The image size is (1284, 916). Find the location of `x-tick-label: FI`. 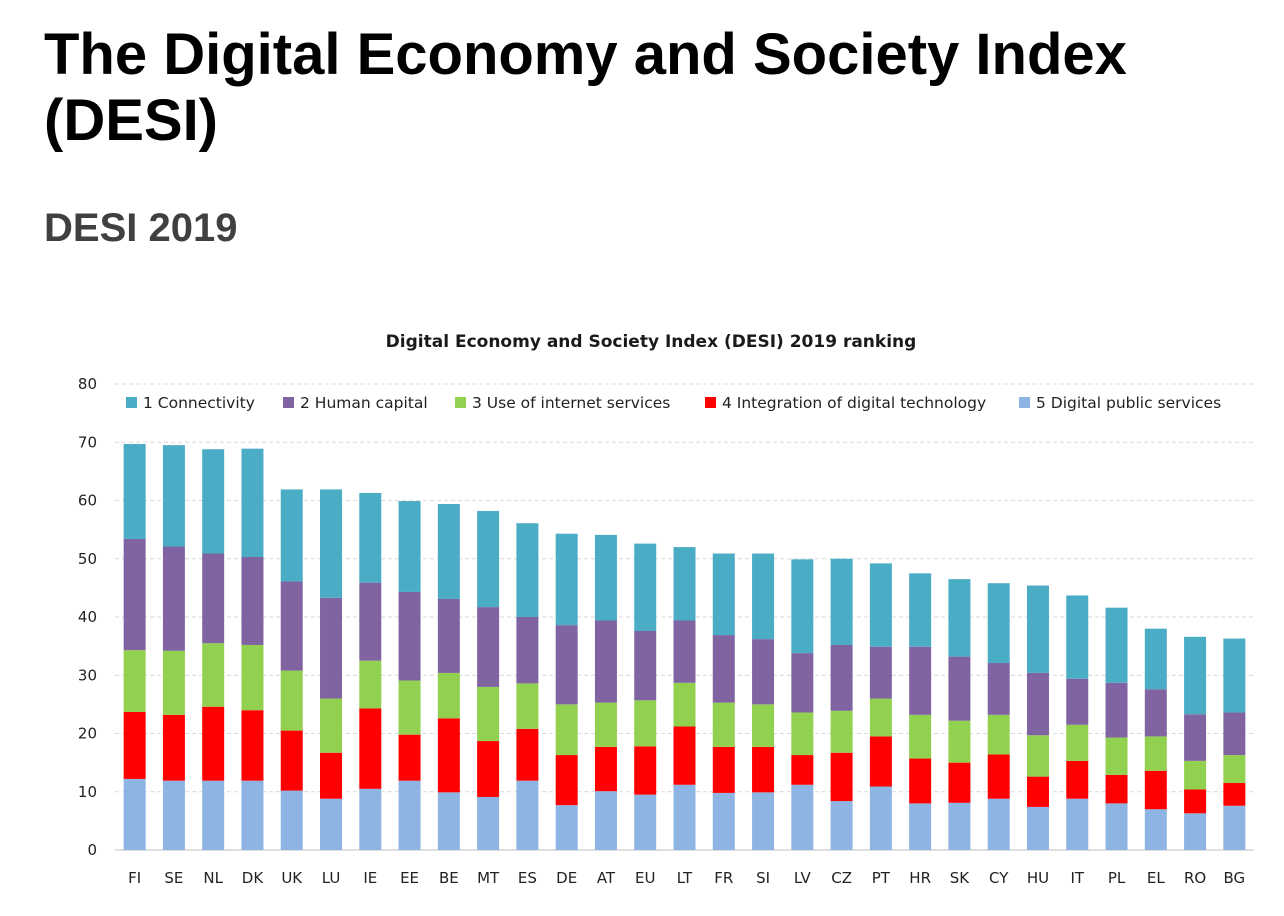

x-tick-label: FI is located at coordinates (134, 878).